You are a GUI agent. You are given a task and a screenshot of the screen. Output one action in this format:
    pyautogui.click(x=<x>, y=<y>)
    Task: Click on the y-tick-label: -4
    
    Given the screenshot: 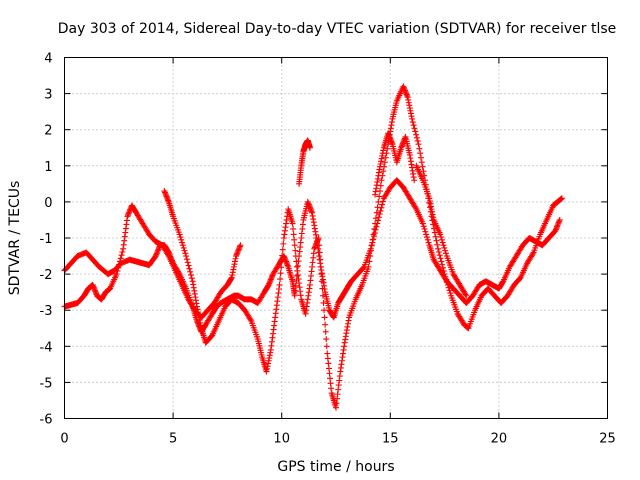 What is the action you would take?
    pyautogui.click(x=46, y=347)
    